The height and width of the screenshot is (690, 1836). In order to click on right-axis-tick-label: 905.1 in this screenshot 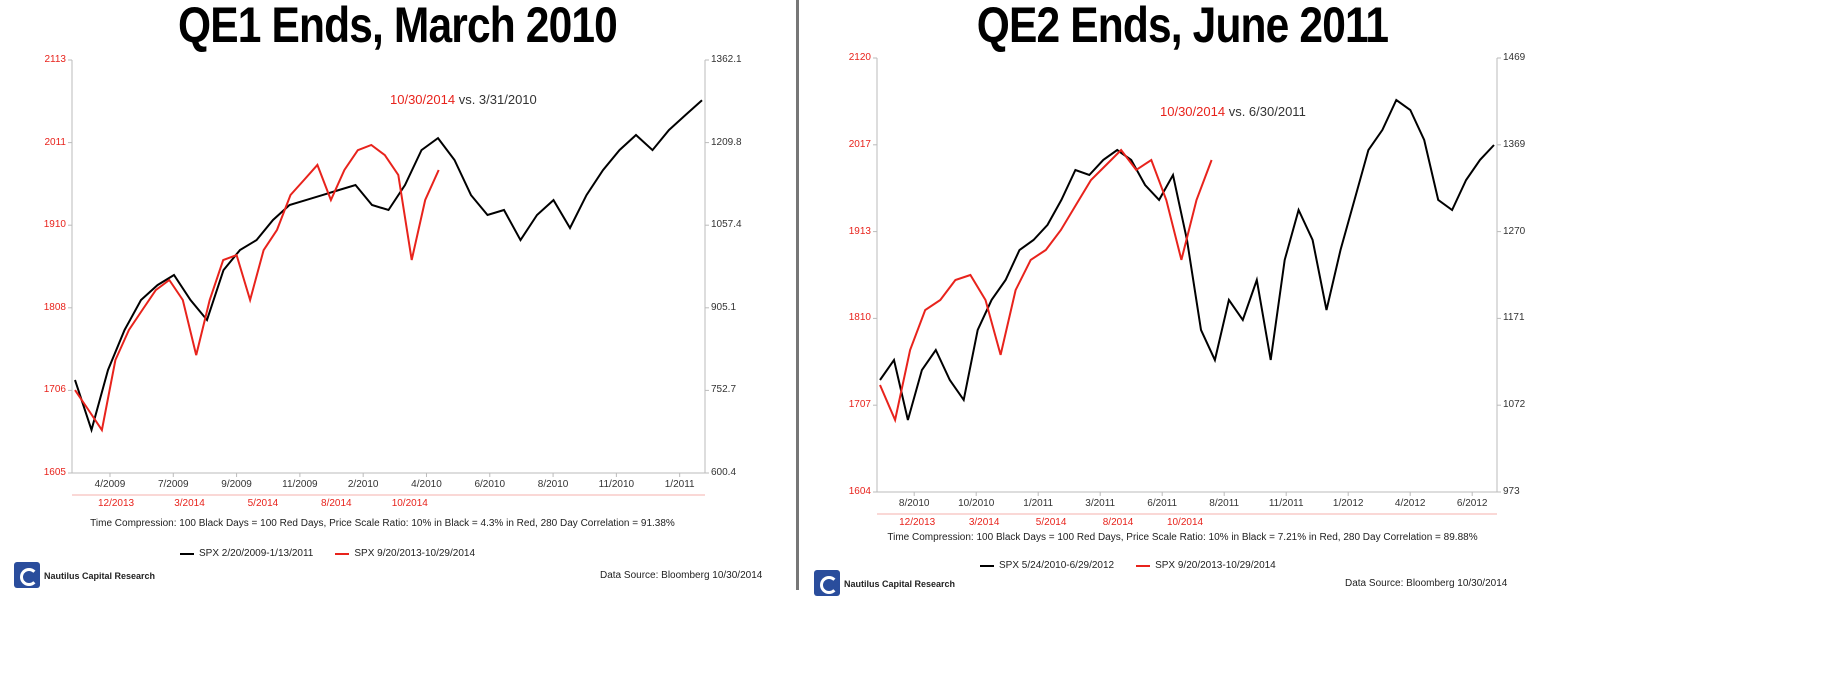, I will do `click(724, 307)`.